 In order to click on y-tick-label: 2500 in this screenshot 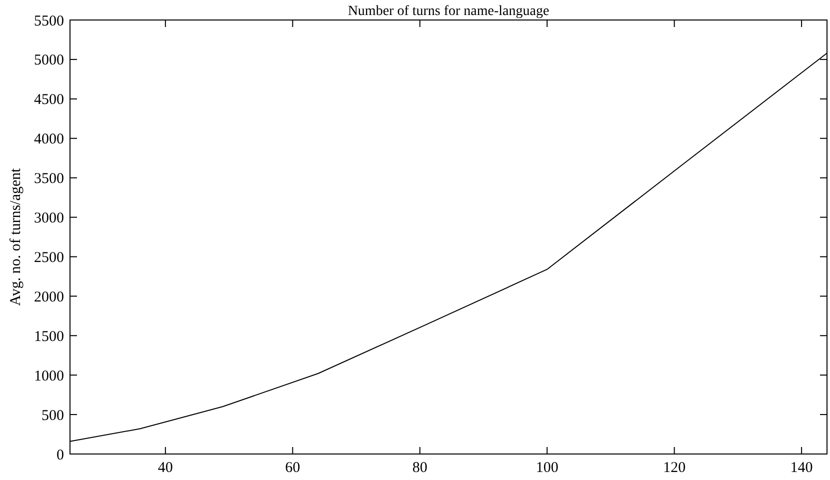, I will do `click(49, 258)`.